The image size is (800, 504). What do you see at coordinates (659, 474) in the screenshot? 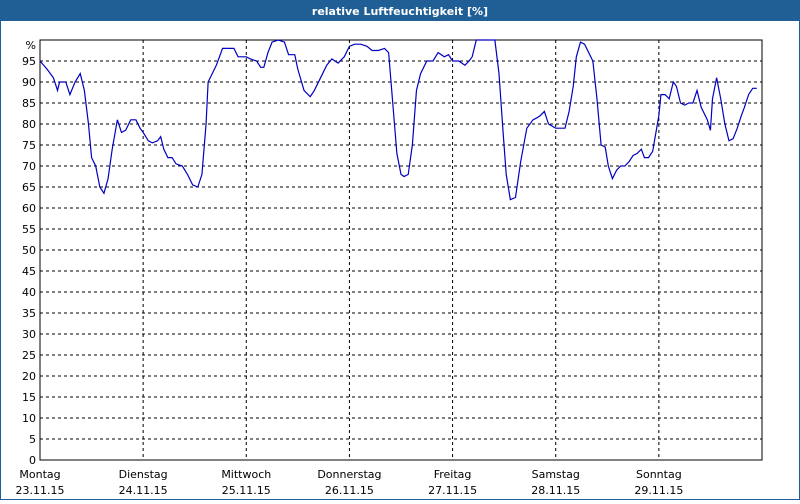
I see `x-tick-label: Sonntag` at bounding box center [659, 474].